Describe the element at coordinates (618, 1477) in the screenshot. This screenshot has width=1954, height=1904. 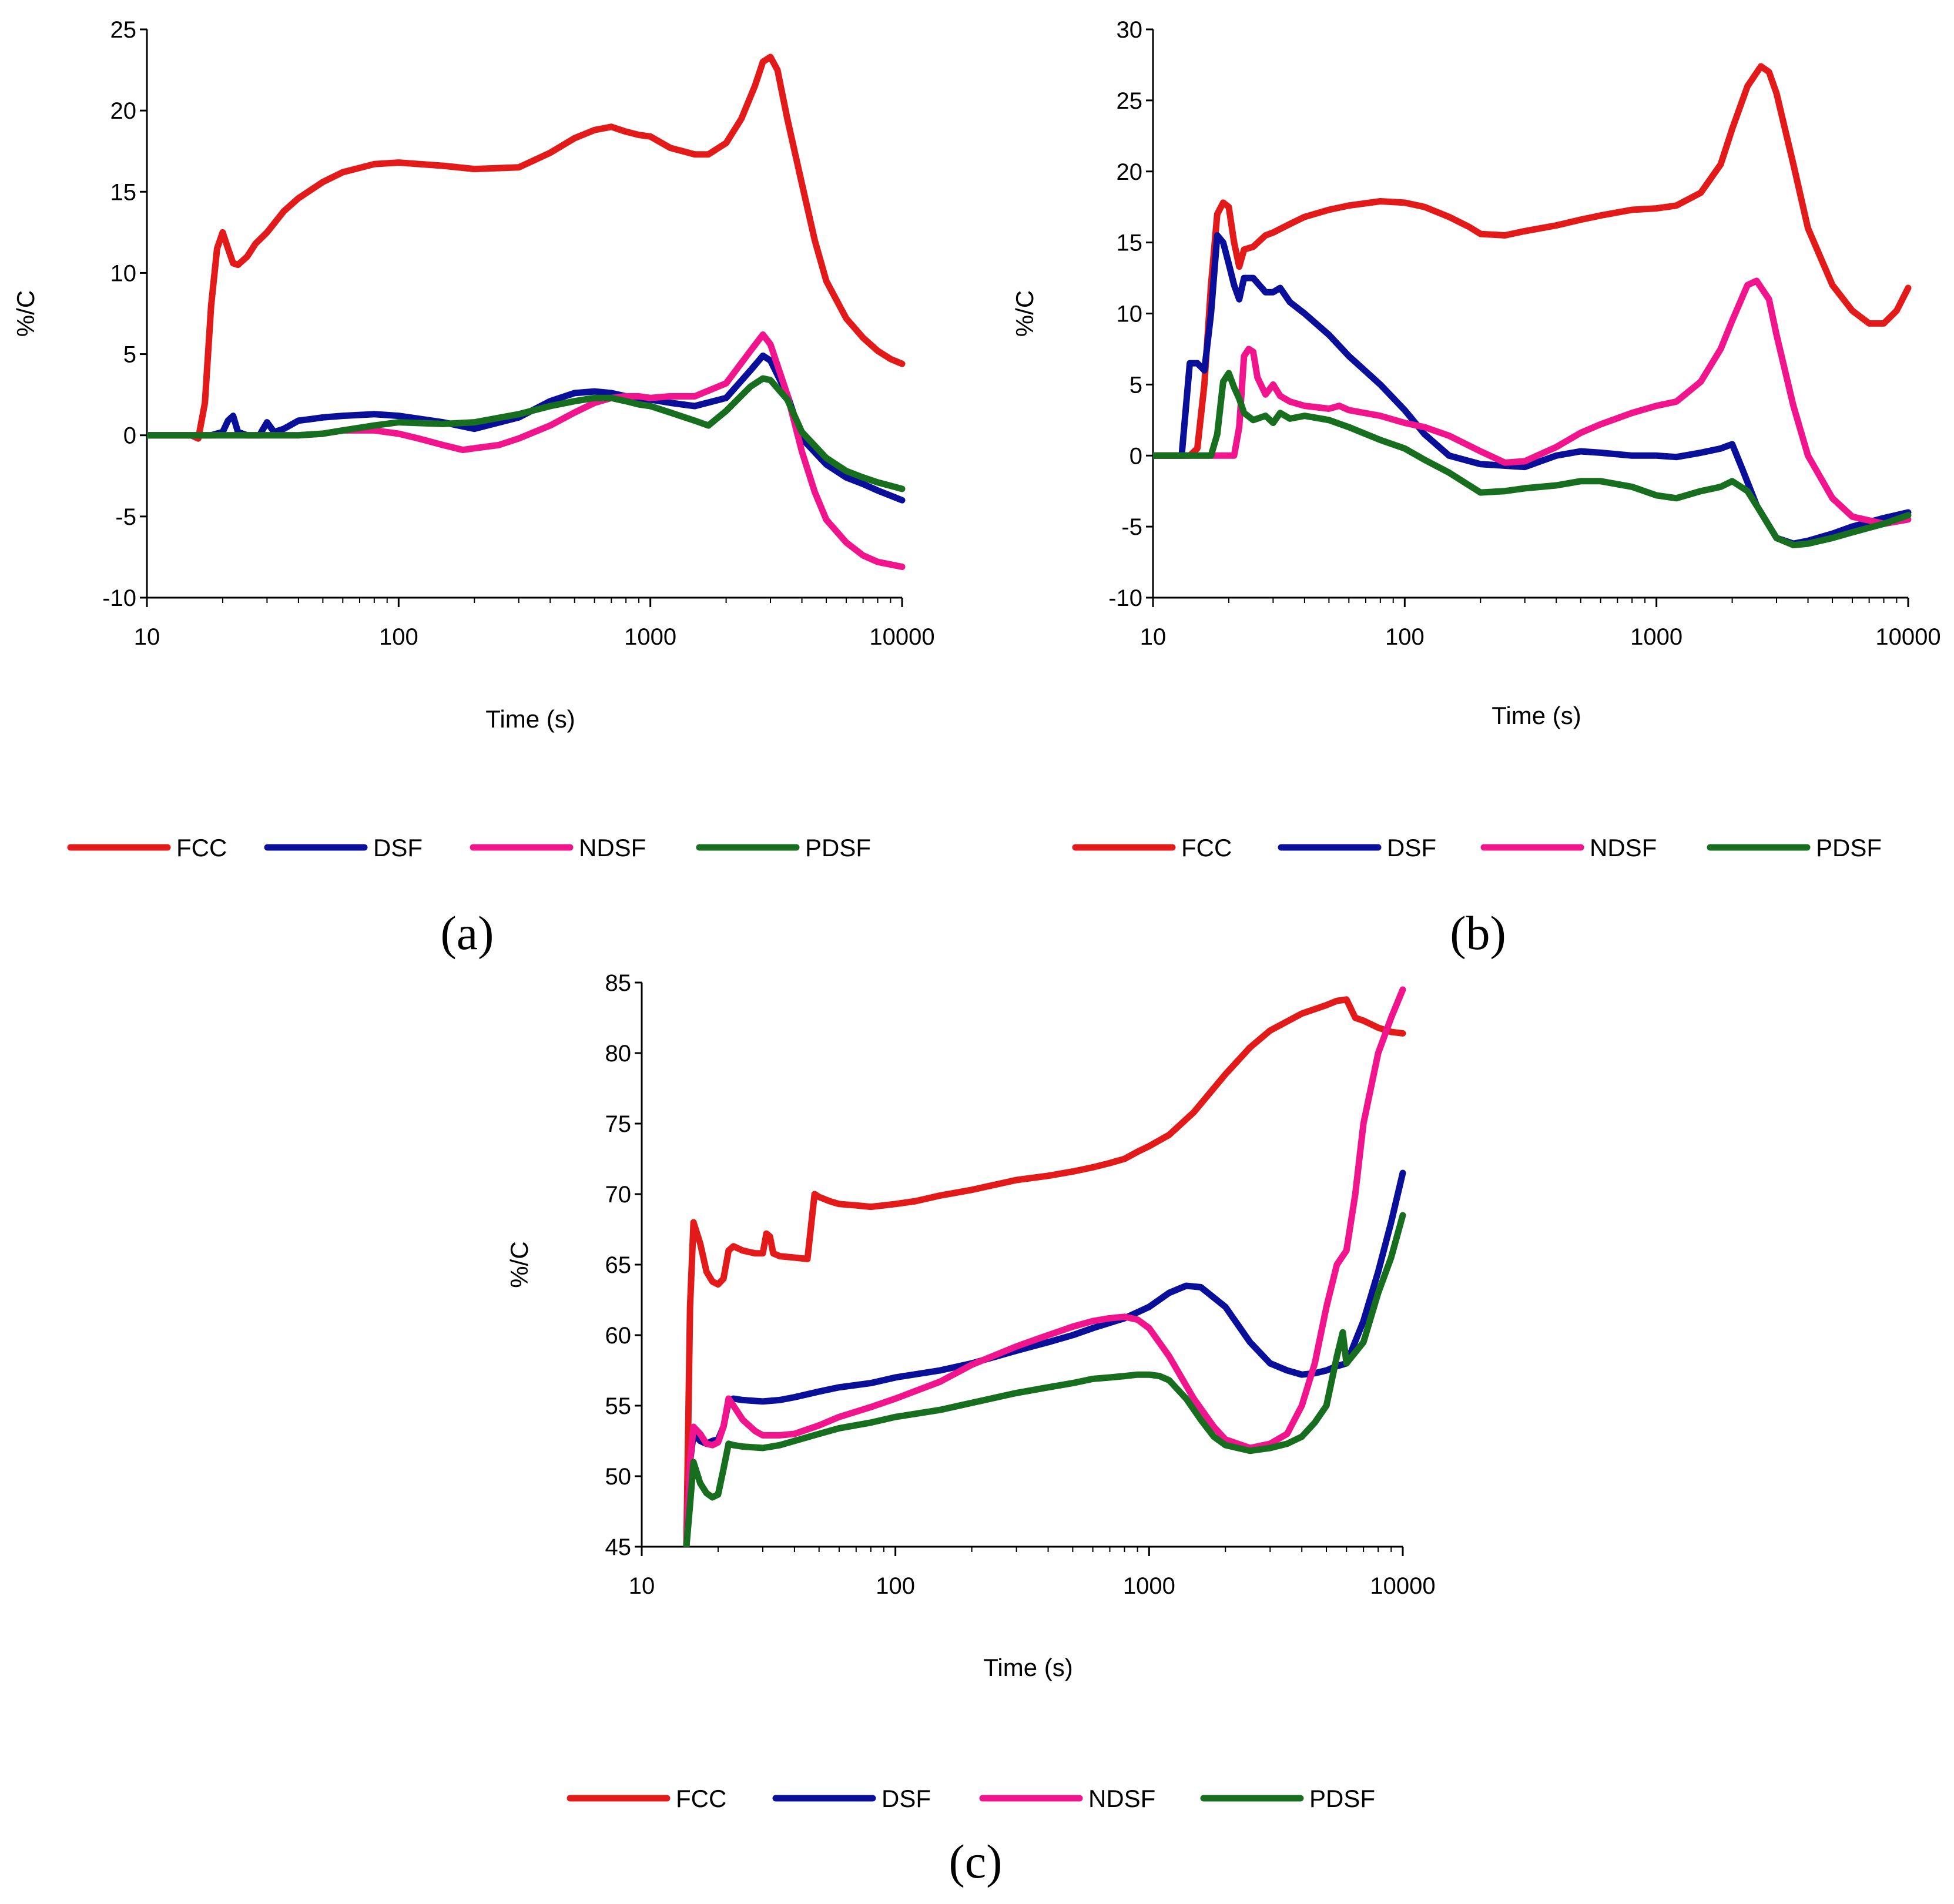
I see `y-tick-label: 50` at that location.